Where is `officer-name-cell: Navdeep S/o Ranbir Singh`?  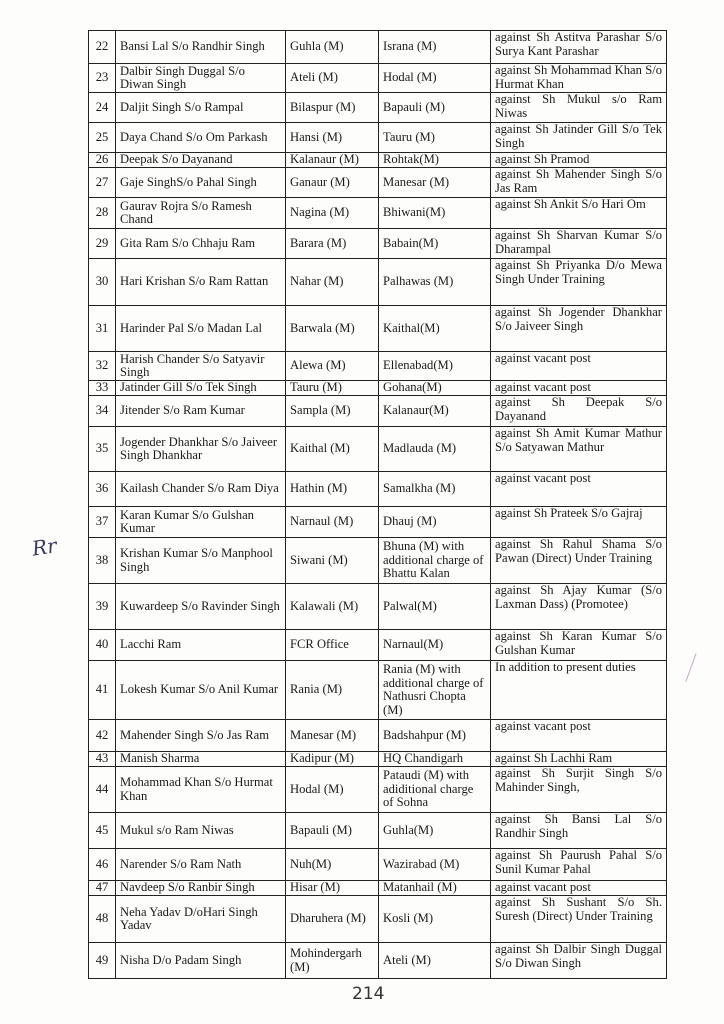
officer-name-cell: Navdeep S/o Ranbir Singh is located at coordinates (200, 888).